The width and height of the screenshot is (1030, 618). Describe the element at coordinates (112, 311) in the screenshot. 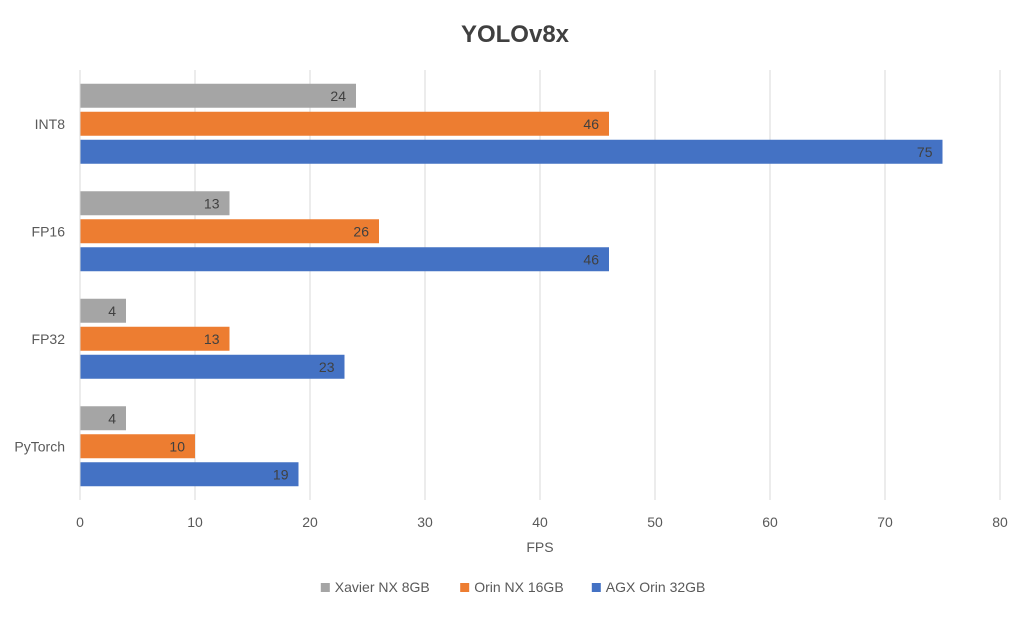

I see `data-label-2-0: 4` at that location.